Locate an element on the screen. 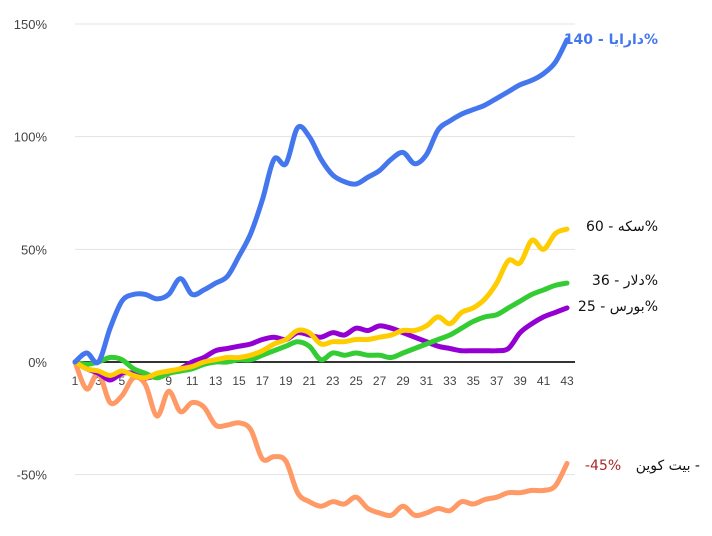 This screenshot has width=712, height=536. x-tick-label: 5 is located at coordinates (122, 381).